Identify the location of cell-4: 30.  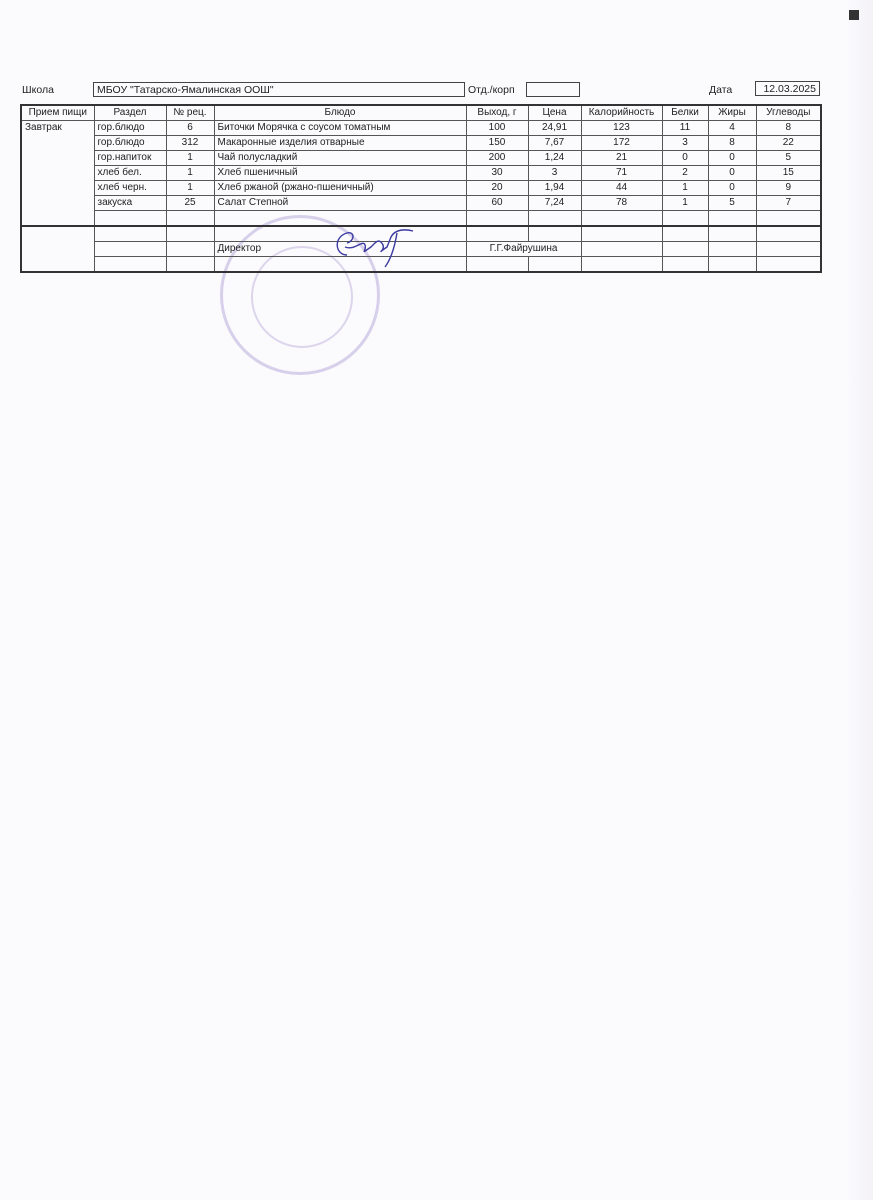
(497, 173).